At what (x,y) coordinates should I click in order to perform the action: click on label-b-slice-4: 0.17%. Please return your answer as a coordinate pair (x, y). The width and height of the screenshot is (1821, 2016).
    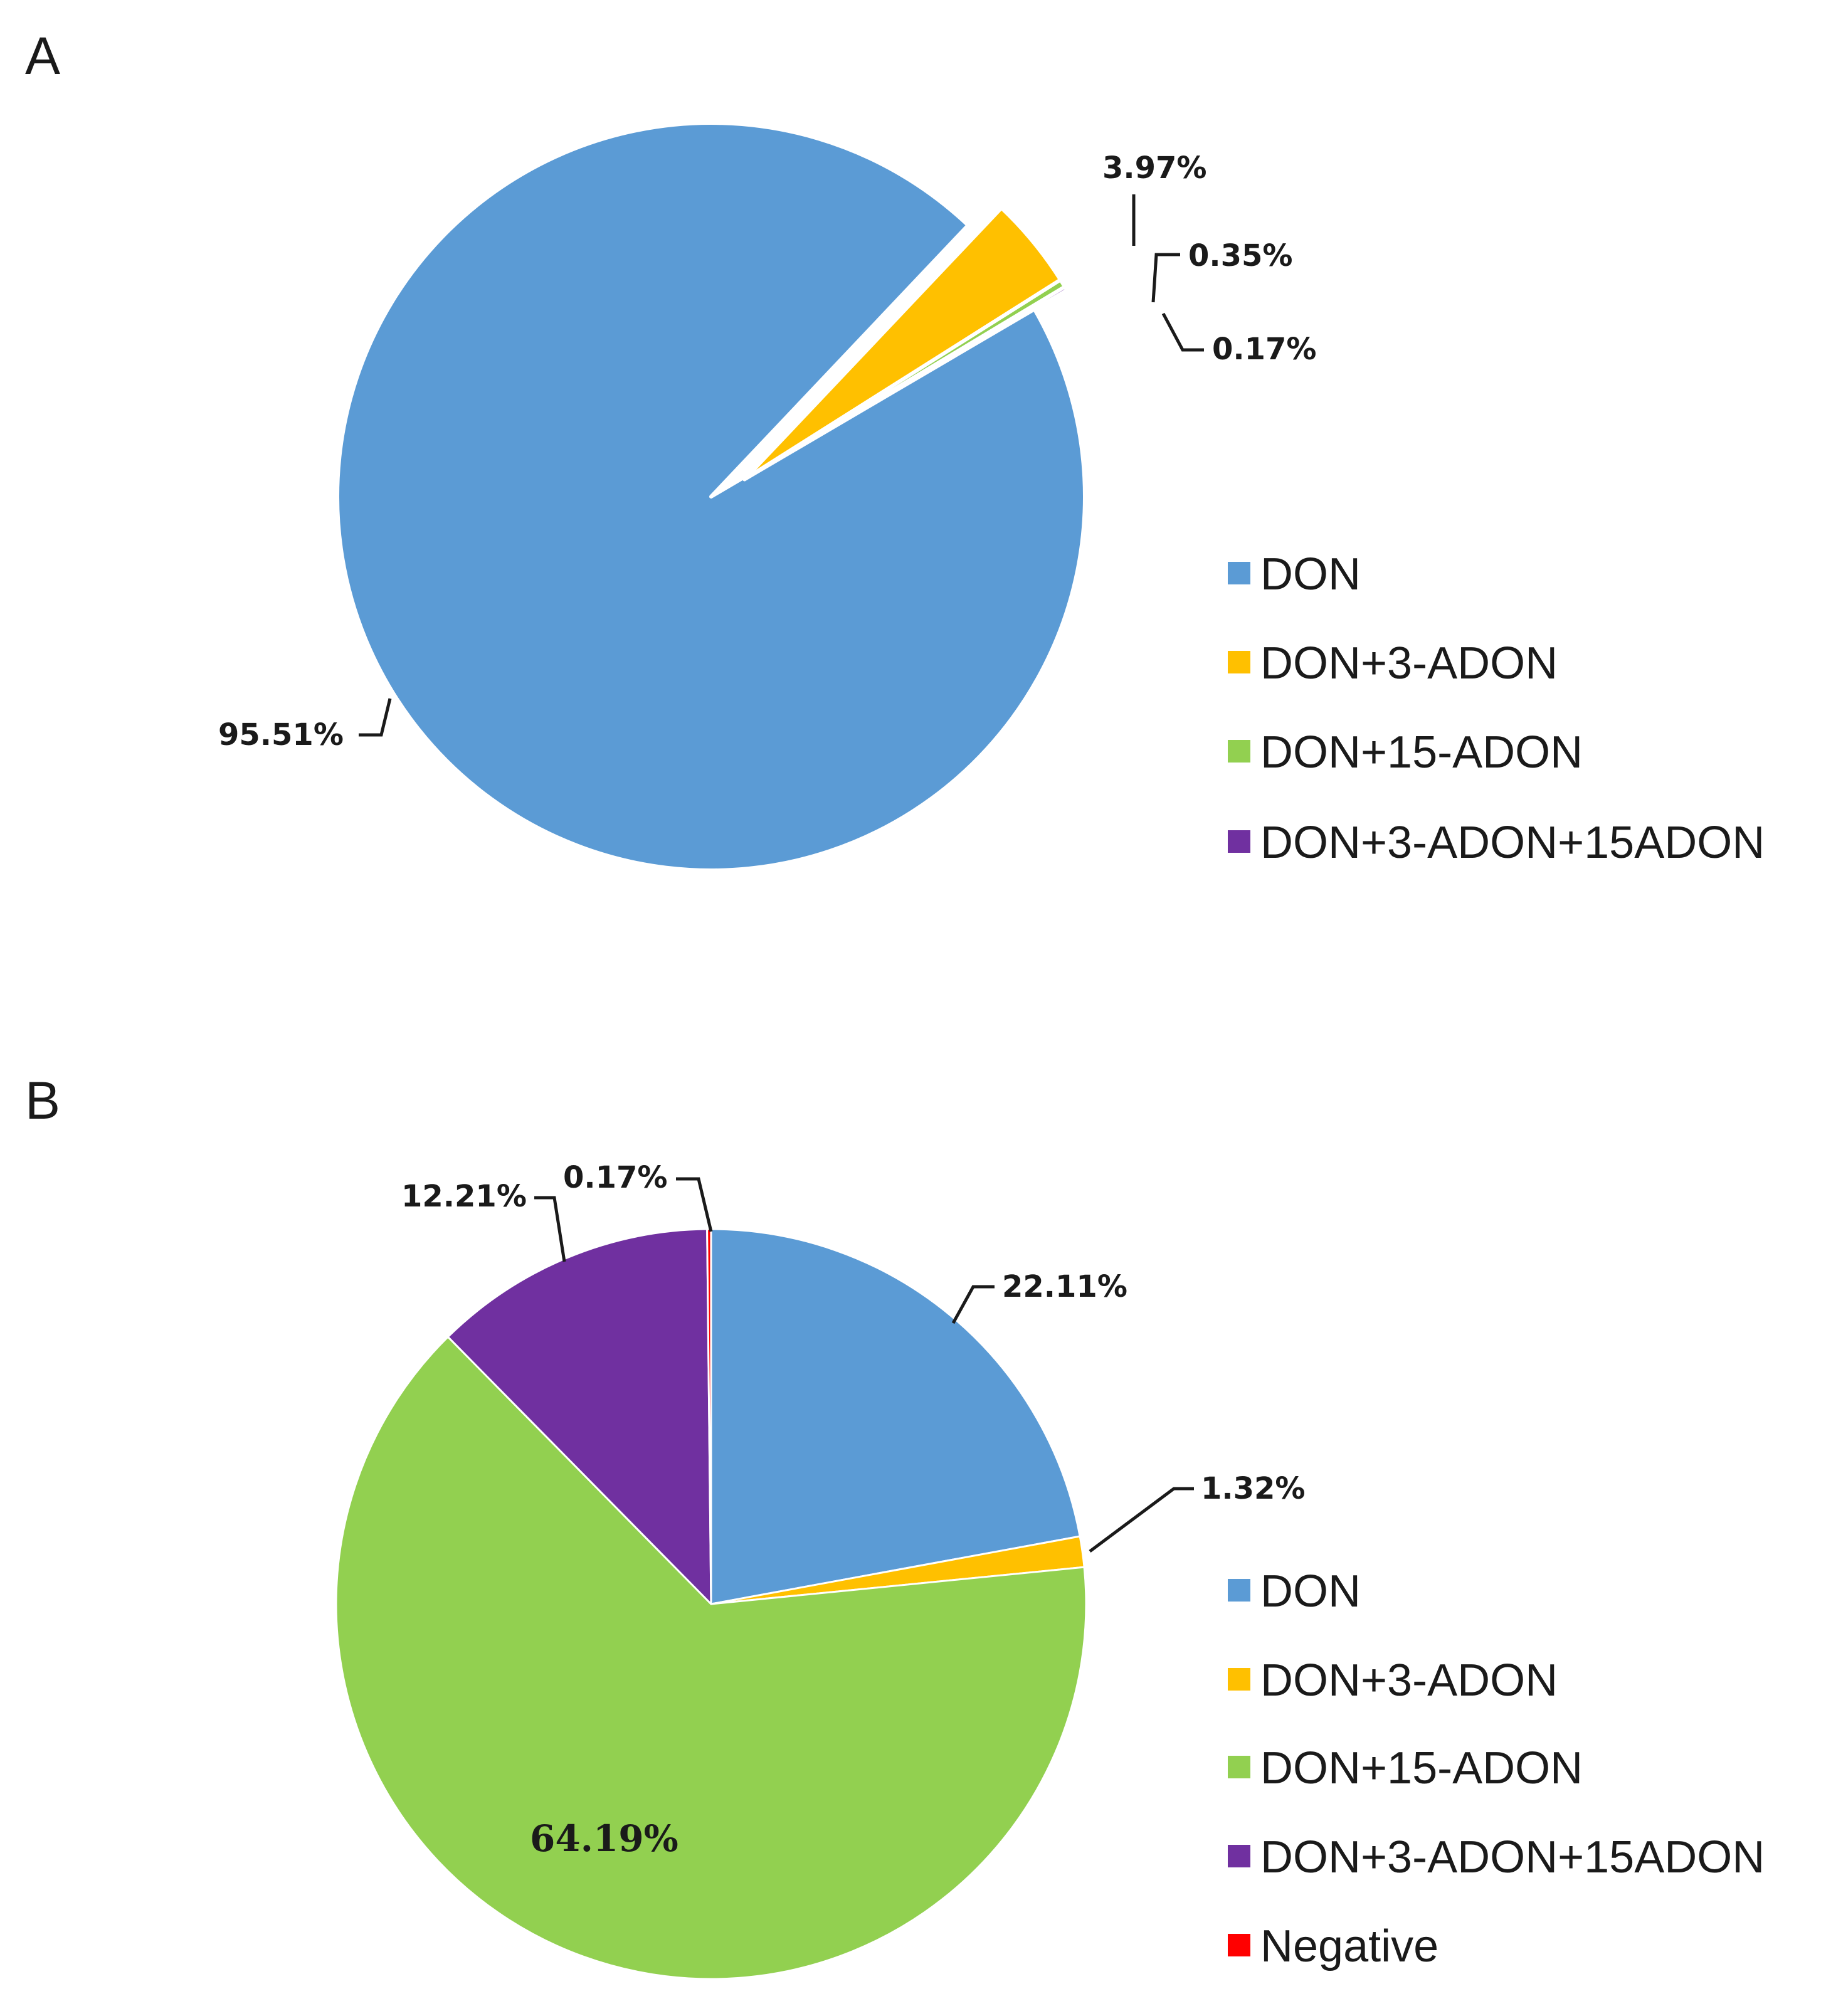
    Looking at the image, I should click on (615, 1177).